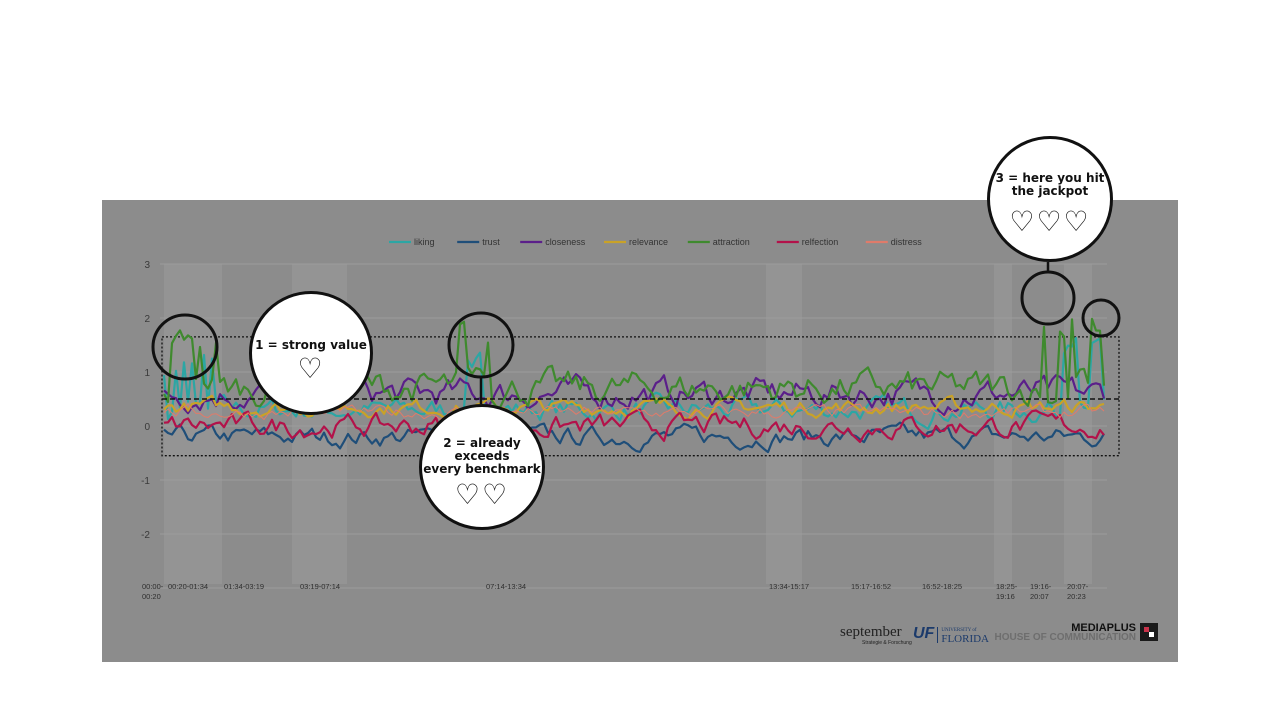  Describe the element at coordinates (1103, 628) in the screenshot. I see `mediaplus-wordmark: MEDIAPLUS` at that location.